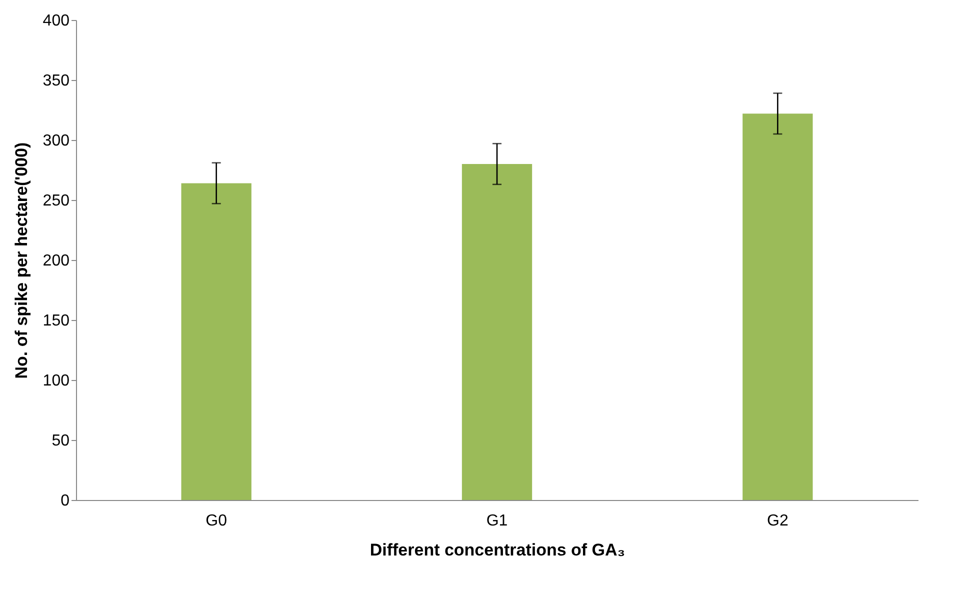  What do you see at coordinates (56, 381) in the screenshot?
I see `y-tick-label: 100` at bounding box center [56, 381].